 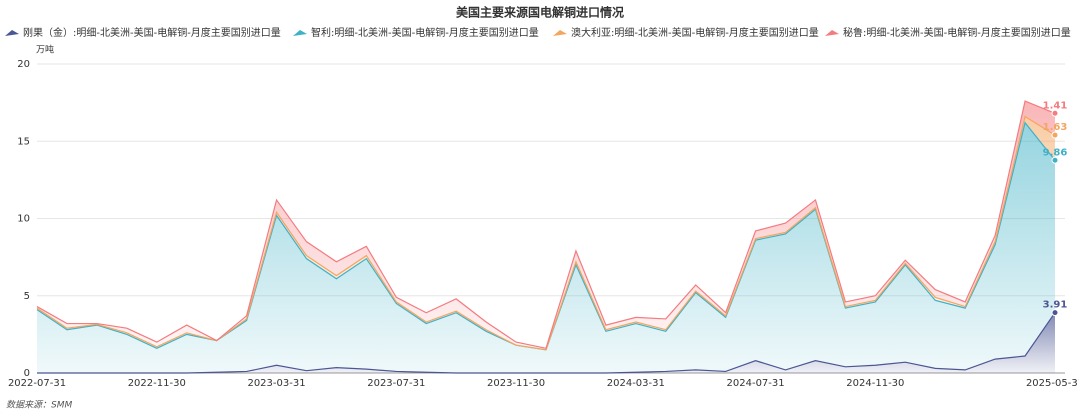 What do you see at coordinates (516, 383) in the screenshot?
I see `x-tick-label: 2023-11-30` at bounding box center [516, 383].